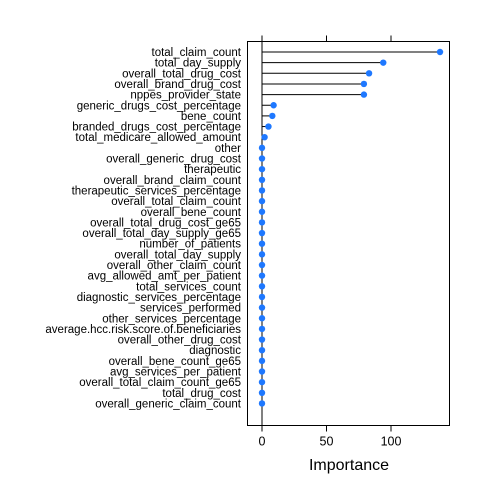  I want to click on category-label: services_performed, so click(190, 309).